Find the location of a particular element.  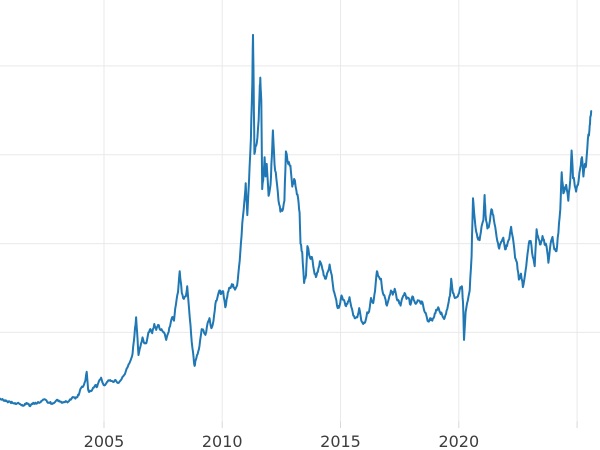

x-tick-label: 2015 is located at coordinates (340, 441).